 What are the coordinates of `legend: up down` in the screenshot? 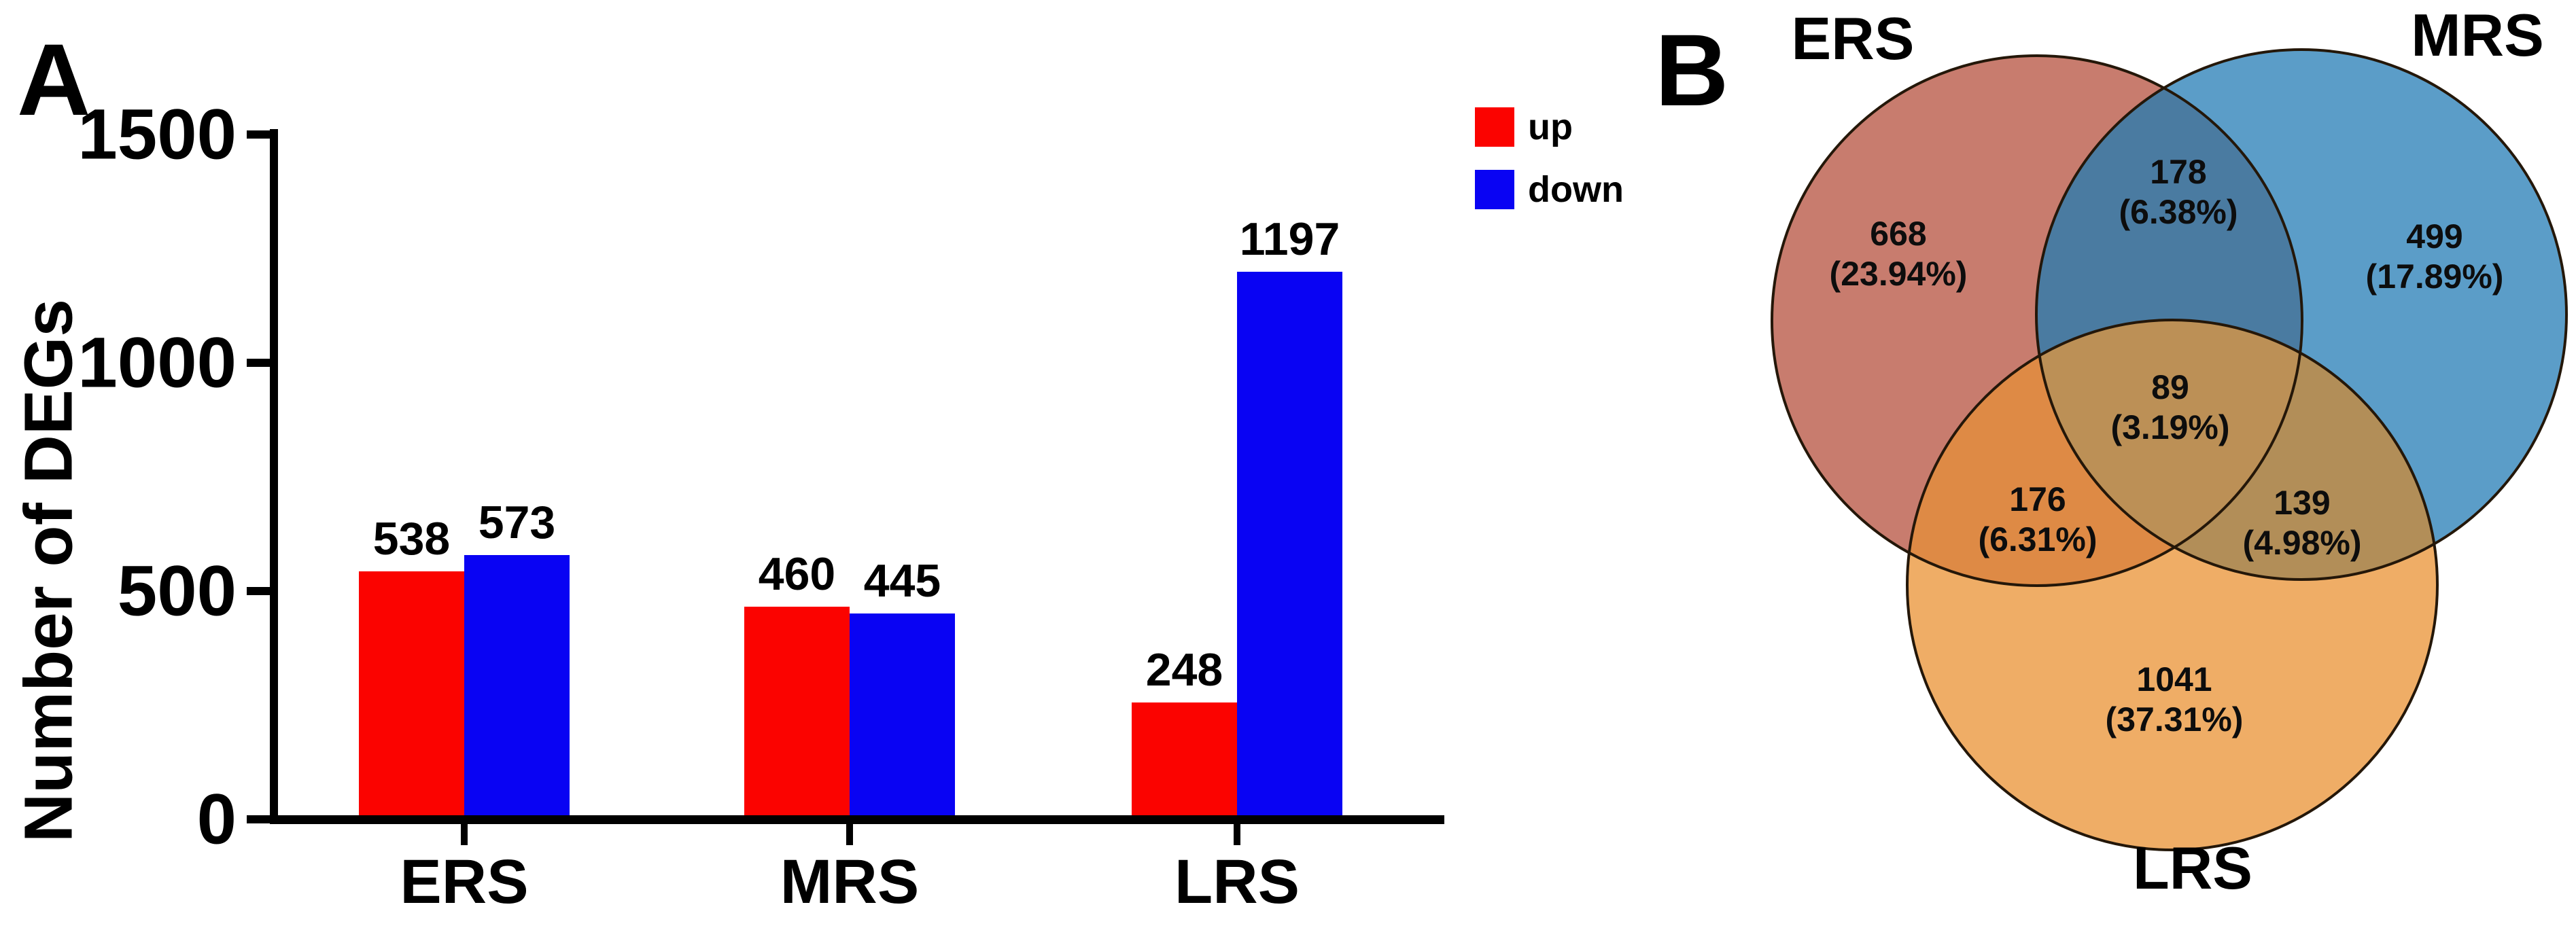 It's located at (1549, 158).